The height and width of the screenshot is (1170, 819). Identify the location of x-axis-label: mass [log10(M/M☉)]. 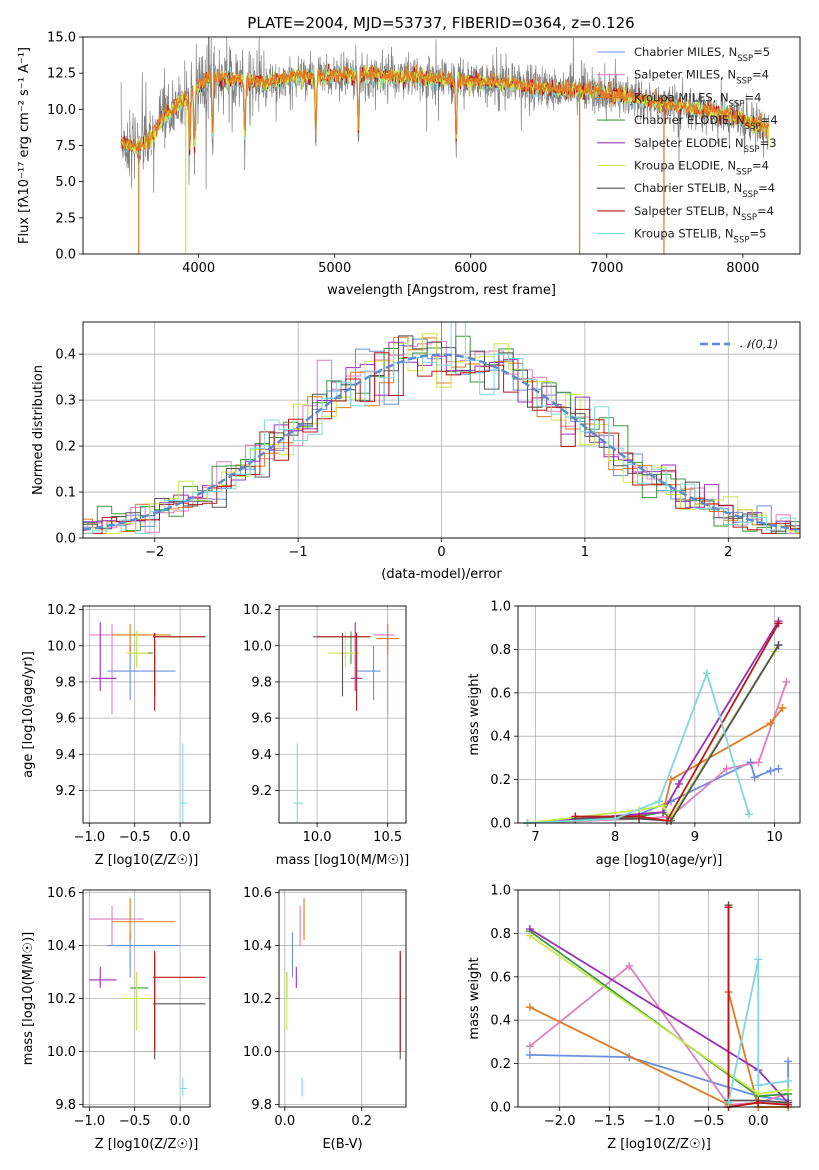
(342, 860).